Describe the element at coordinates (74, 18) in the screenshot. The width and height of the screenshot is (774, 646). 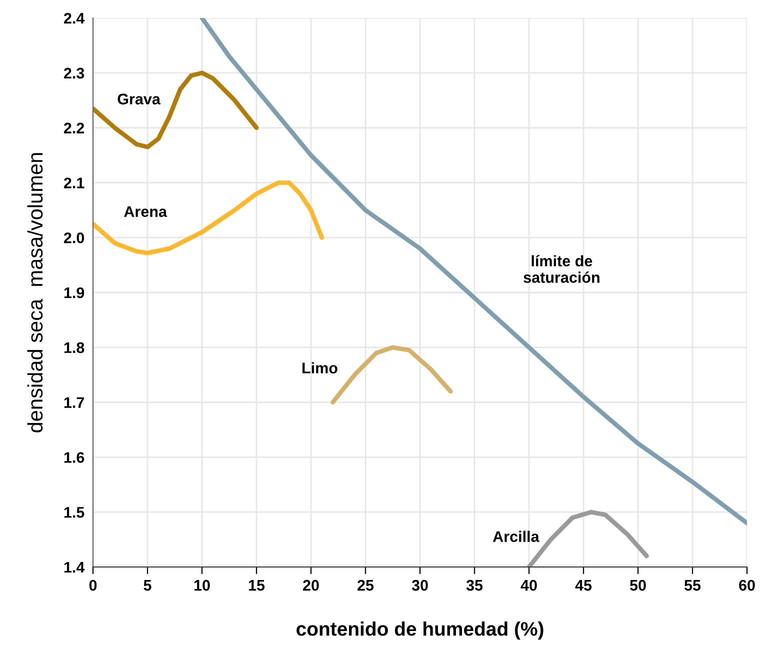
I see `y-tick-label: 2.4` at that location.